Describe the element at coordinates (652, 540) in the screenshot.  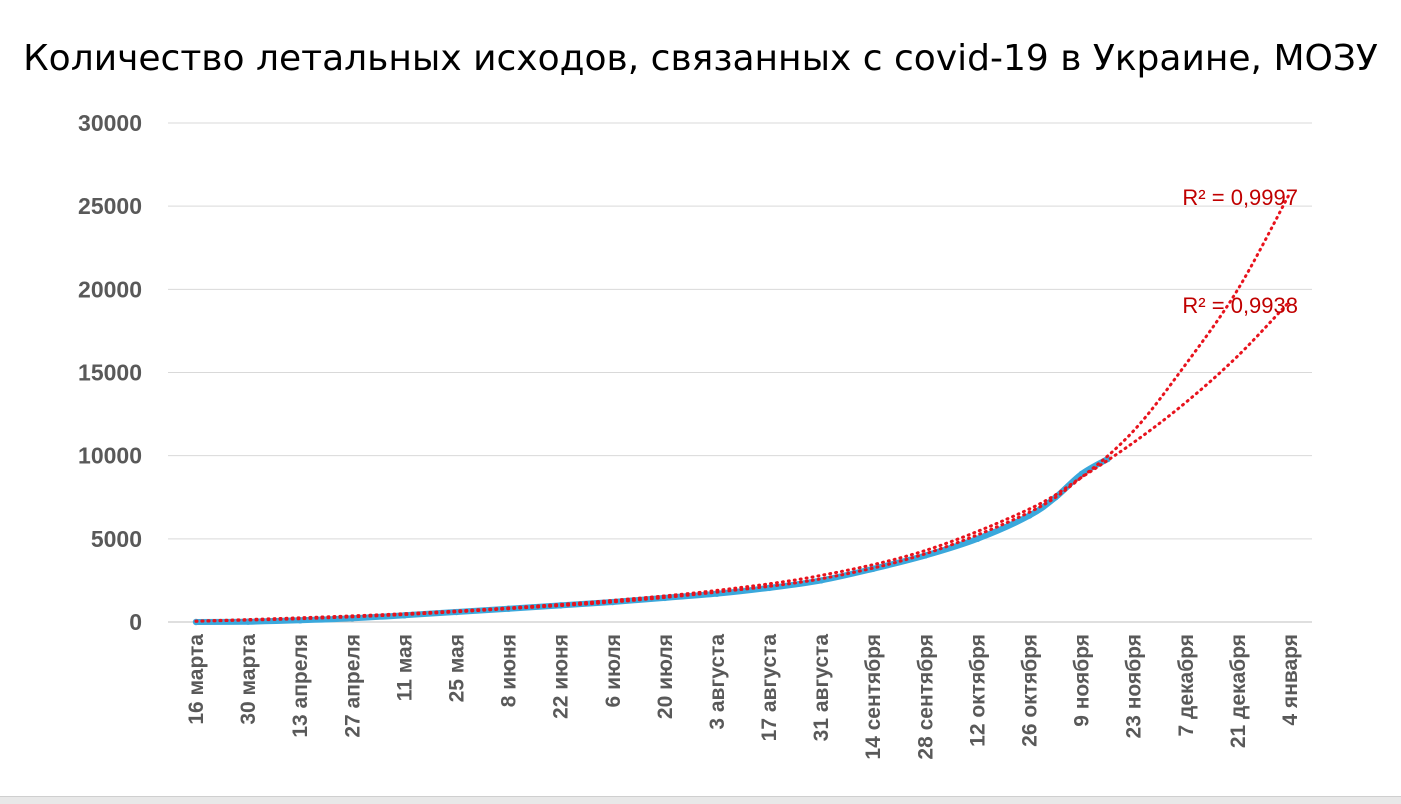
I see `series-line` at that location.